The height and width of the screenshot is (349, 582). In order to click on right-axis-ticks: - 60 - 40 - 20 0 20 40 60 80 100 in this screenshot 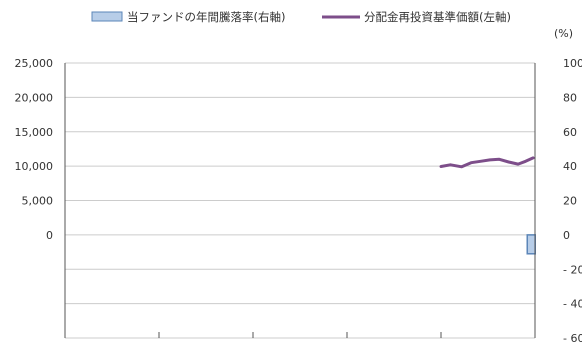, I will do `click(572, 201)`.